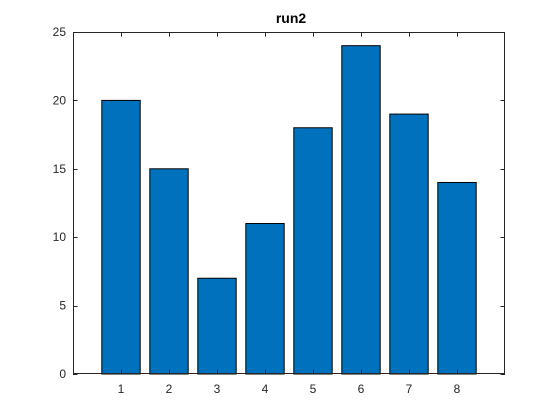  Describe the element at coordinates (217, 389) in the screenshot. I see `x-tick-label-3: 3` at that location.